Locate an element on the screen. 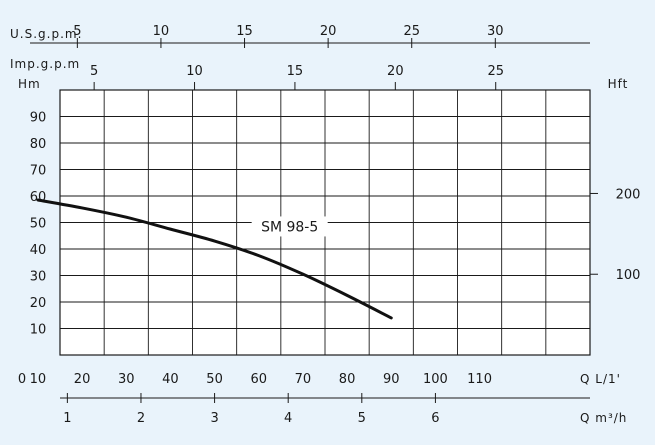  head-m-tick-label: 90 is located at coordinates (38, 118).